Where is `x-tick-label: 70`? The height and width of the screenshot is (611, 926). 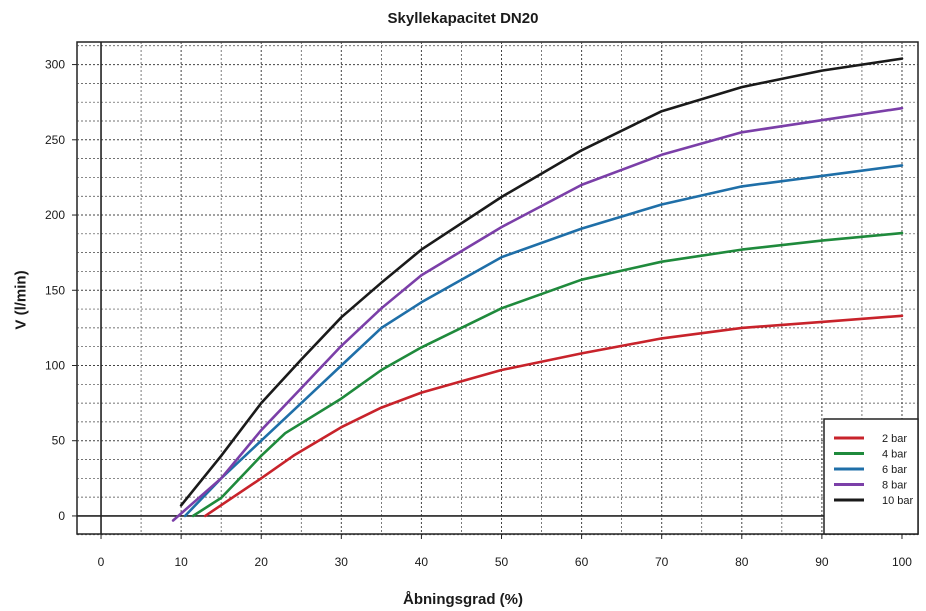 x-tick-label: 70 is located at coordinates (662, 562).